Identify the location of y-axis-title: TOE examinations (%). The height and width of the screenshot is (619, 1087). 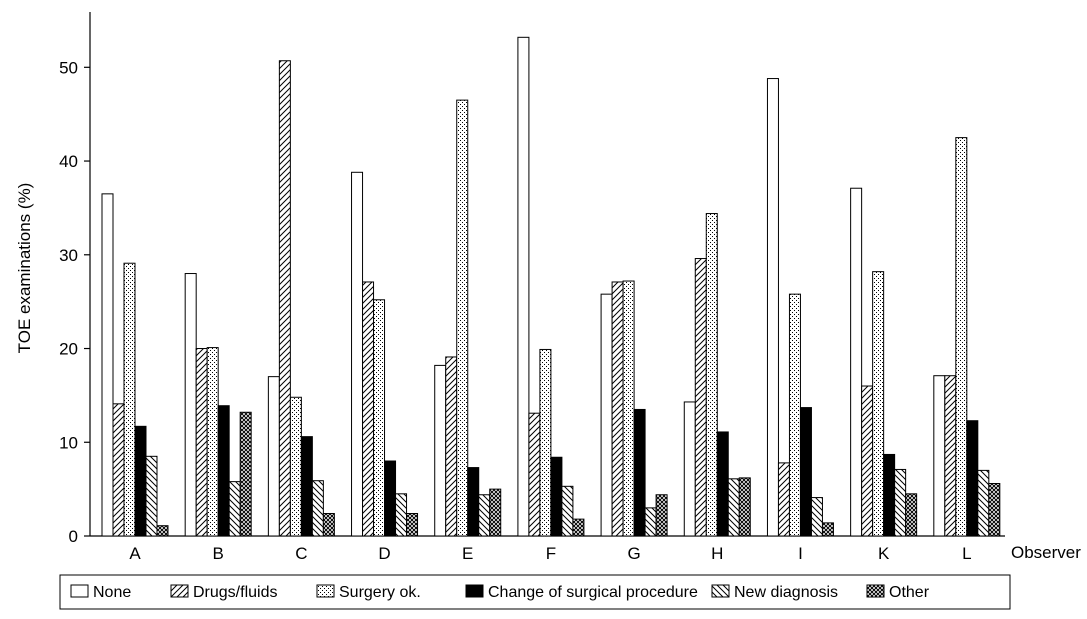
(24, 268).